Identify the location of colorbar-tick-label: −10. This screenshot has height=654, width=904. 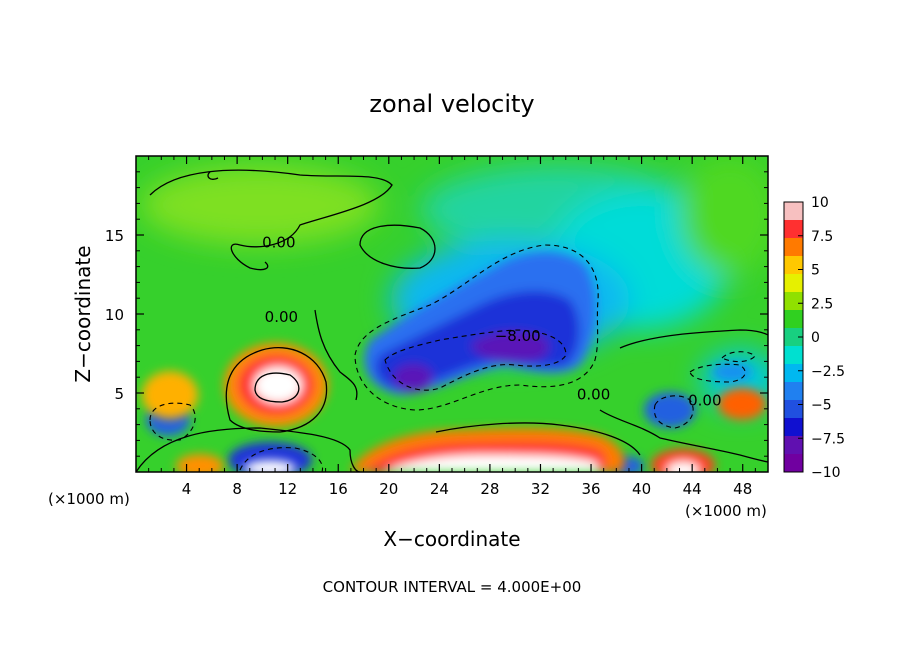
(826, 473).